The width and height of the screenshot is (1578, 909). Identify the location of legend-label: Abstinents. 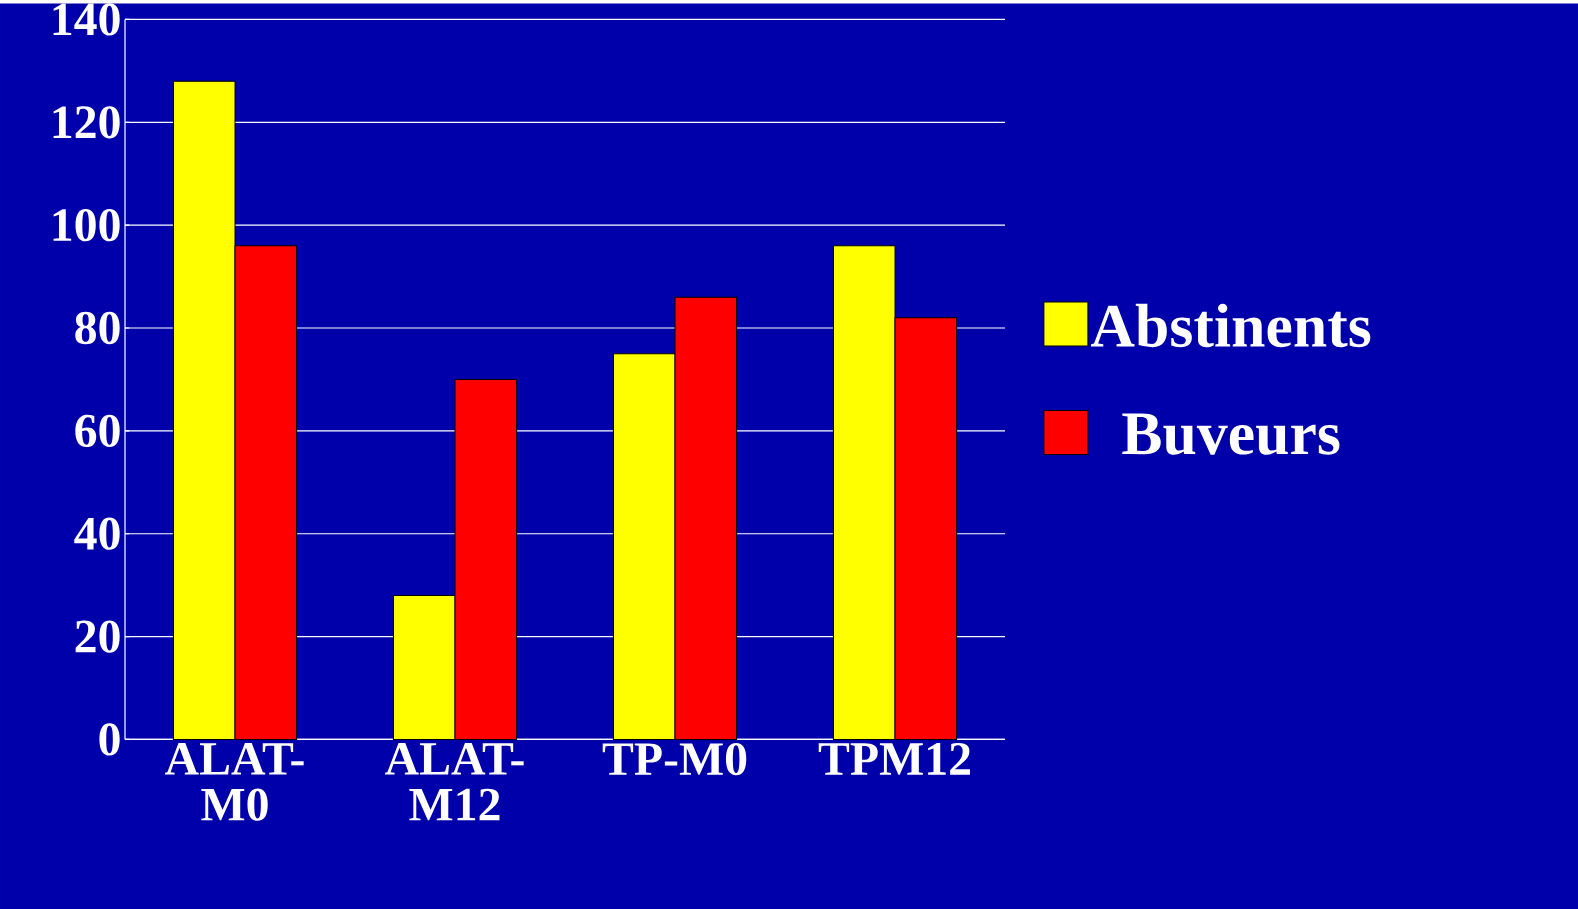
(1231, 325).